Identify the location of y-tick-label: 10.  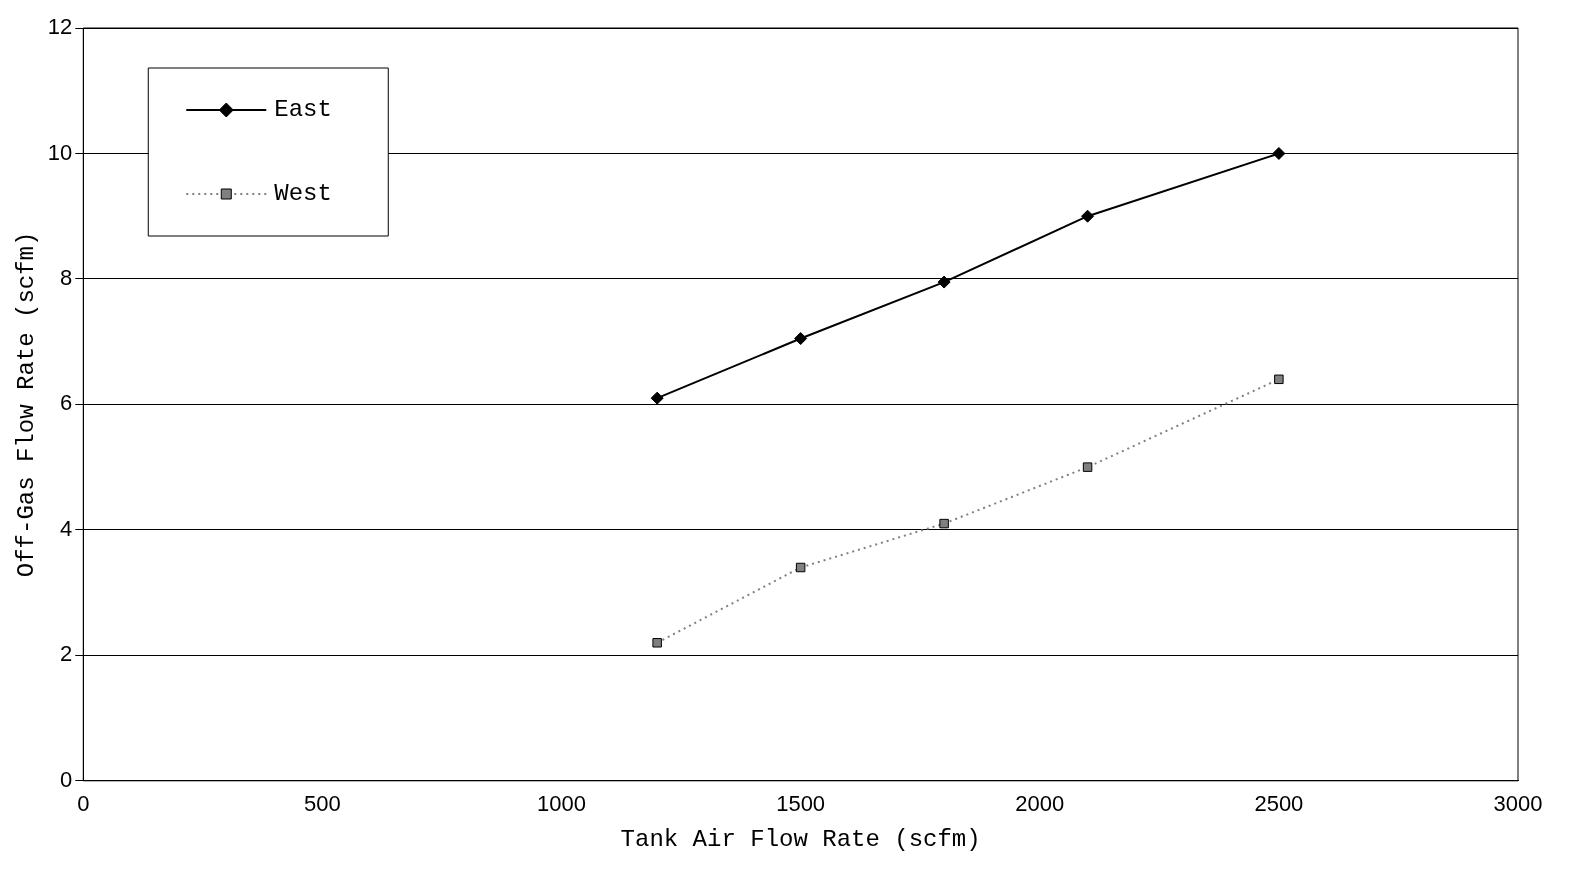
(60, 152).